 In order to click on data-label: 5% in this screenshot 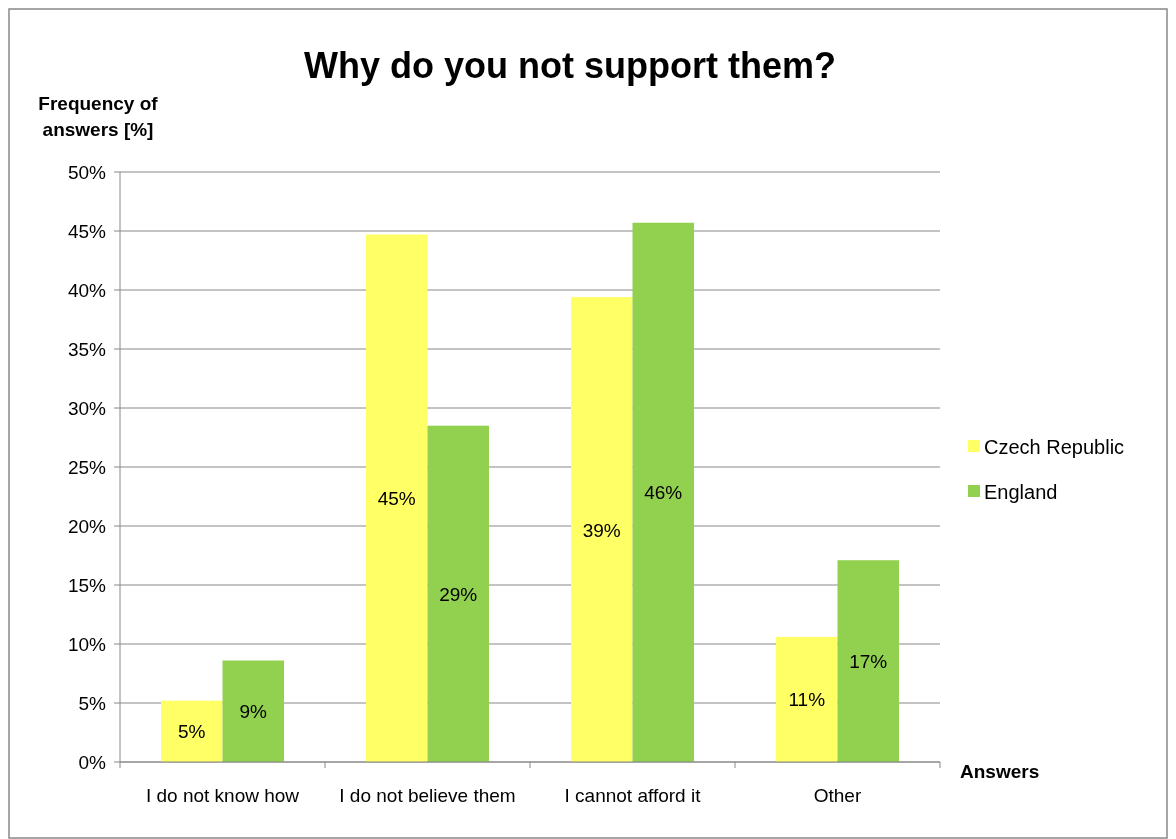, I will do `click(192, 732)`.